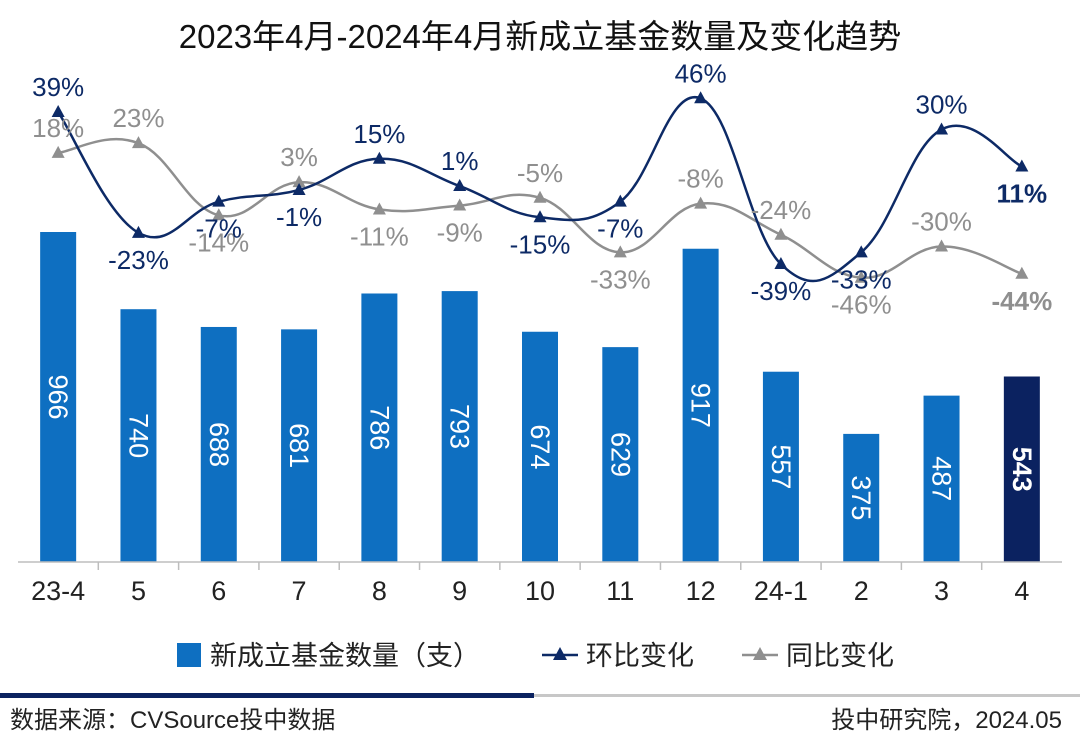  What do you see at coordinates (189, 655) in the screenshot?
I see `legend-bar-swatch` at bounding box center [189, 655].